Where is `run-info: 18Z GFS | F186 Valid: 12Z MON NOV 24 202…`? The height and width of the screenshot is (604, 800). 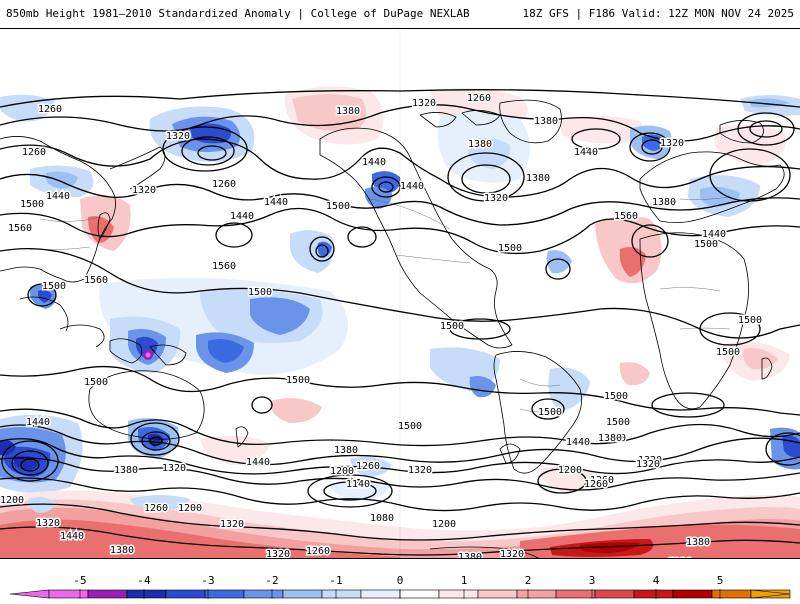 run-info: 18Z GFS | F186 Valid: 12Z MON NOV 24 202… is located at coordinates (658, 13).